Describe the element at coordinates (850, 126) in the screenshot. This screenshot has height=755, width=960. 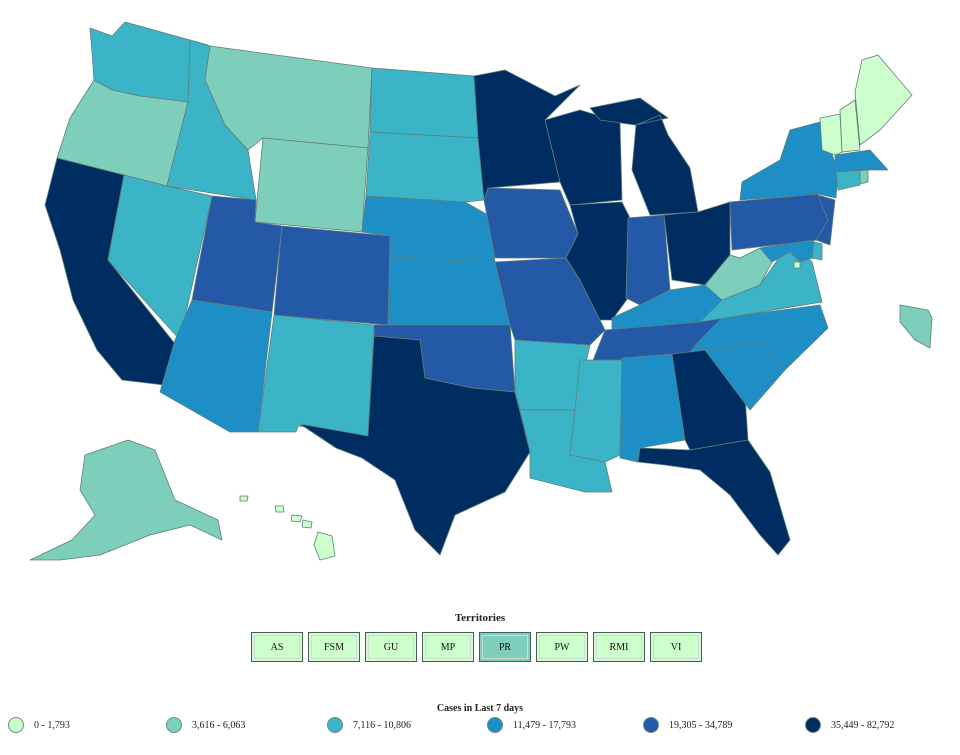
I see `state-nh` at that location.